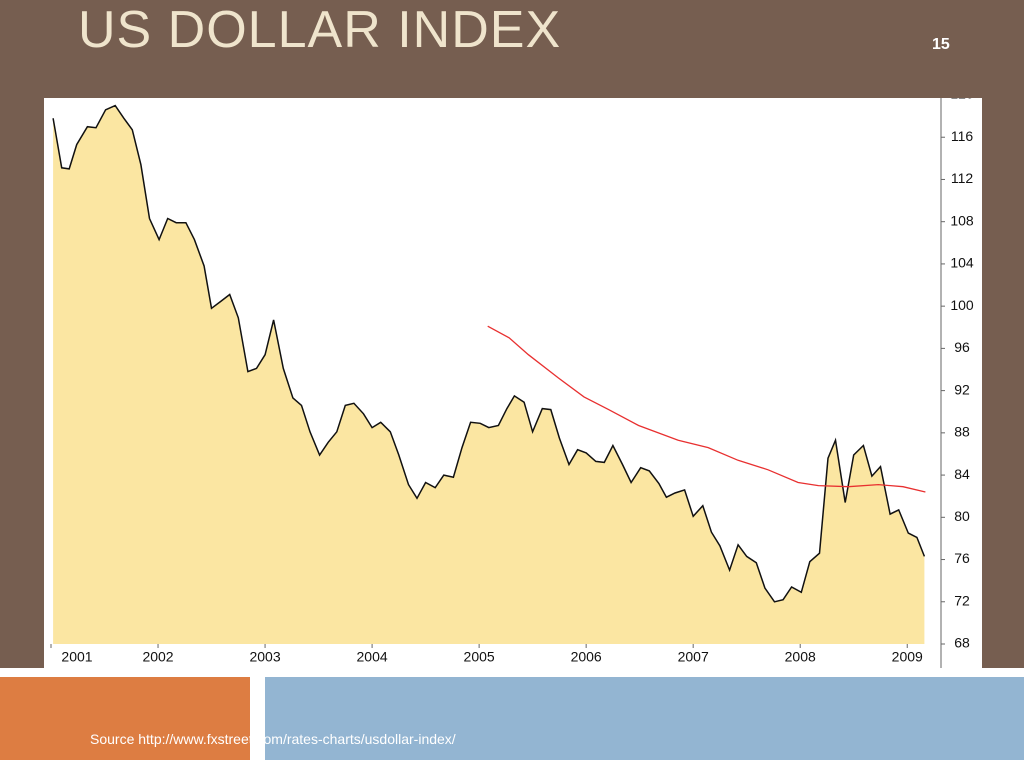 The width and height of the screenshot is (1024, 768). What do you see at coordinates (320, 30) in the screenshot?
I see `slide-title: US DOLLAR INDEX` at bounding box center [320, 30].